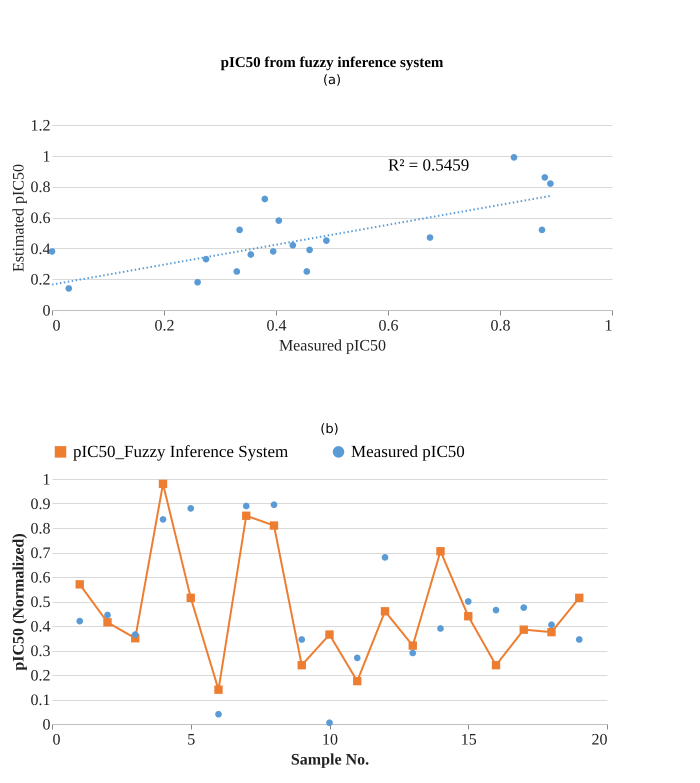 This screenshot has height=783, width=700. What do you see at coordinates (40, 504) in the screenshot?
I see `y-tick-label: 0.9` at bounding box center [40, 504].